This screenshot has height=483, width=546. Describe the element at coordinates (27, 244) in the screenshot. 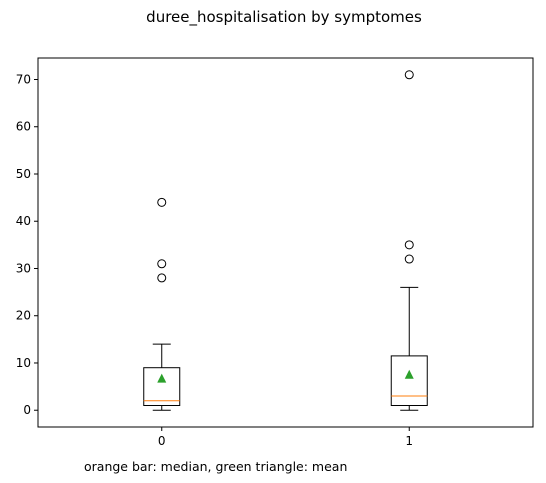

I see `y-axis: 0 10 20 30 40 50 60 70` at that location.